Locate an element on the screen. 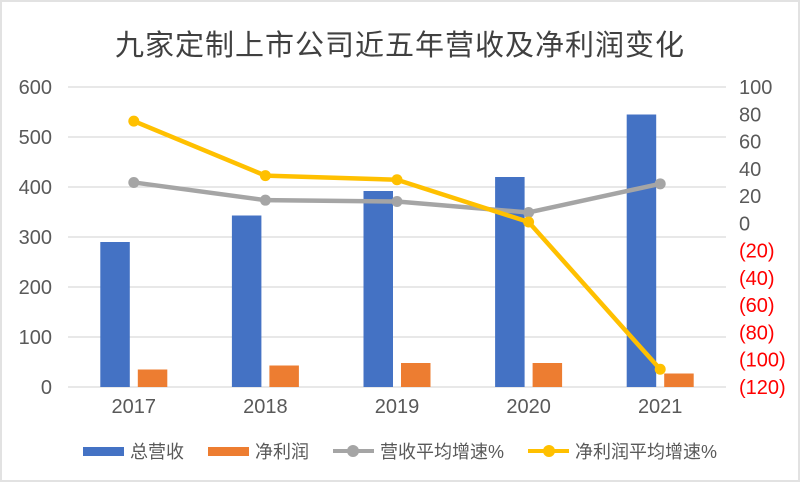  point-profit-growth-2020 is located at coordinates (529, 222).